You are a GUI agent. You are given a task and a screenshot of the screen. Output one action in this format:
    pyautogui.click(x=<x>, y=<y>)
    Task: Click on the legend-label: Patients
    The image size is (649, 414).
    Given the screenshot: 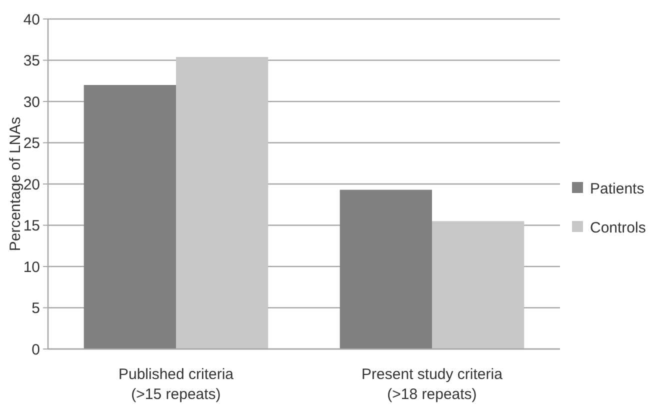 What is the action you would take?
    pyautogui.click(x=617, y=189)
    